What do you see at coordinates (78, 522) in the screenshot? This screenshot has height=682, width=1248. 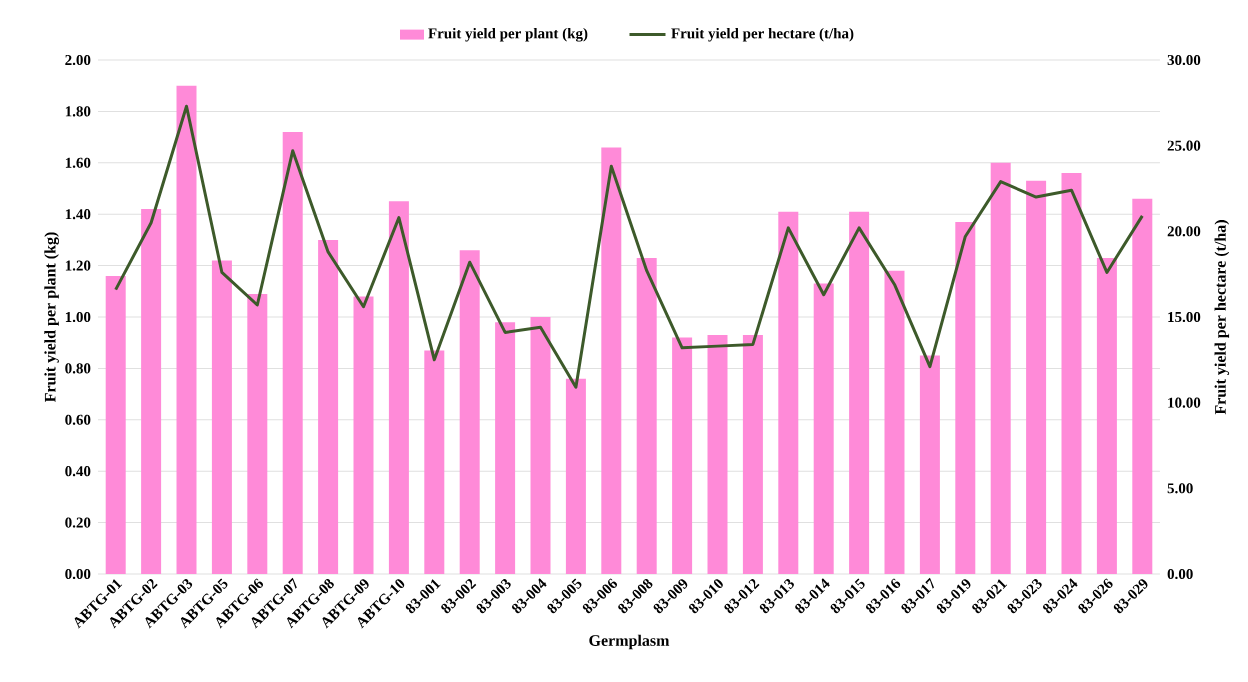 I see `y-tick-label: 0.20` at bounding box center [78, 522].